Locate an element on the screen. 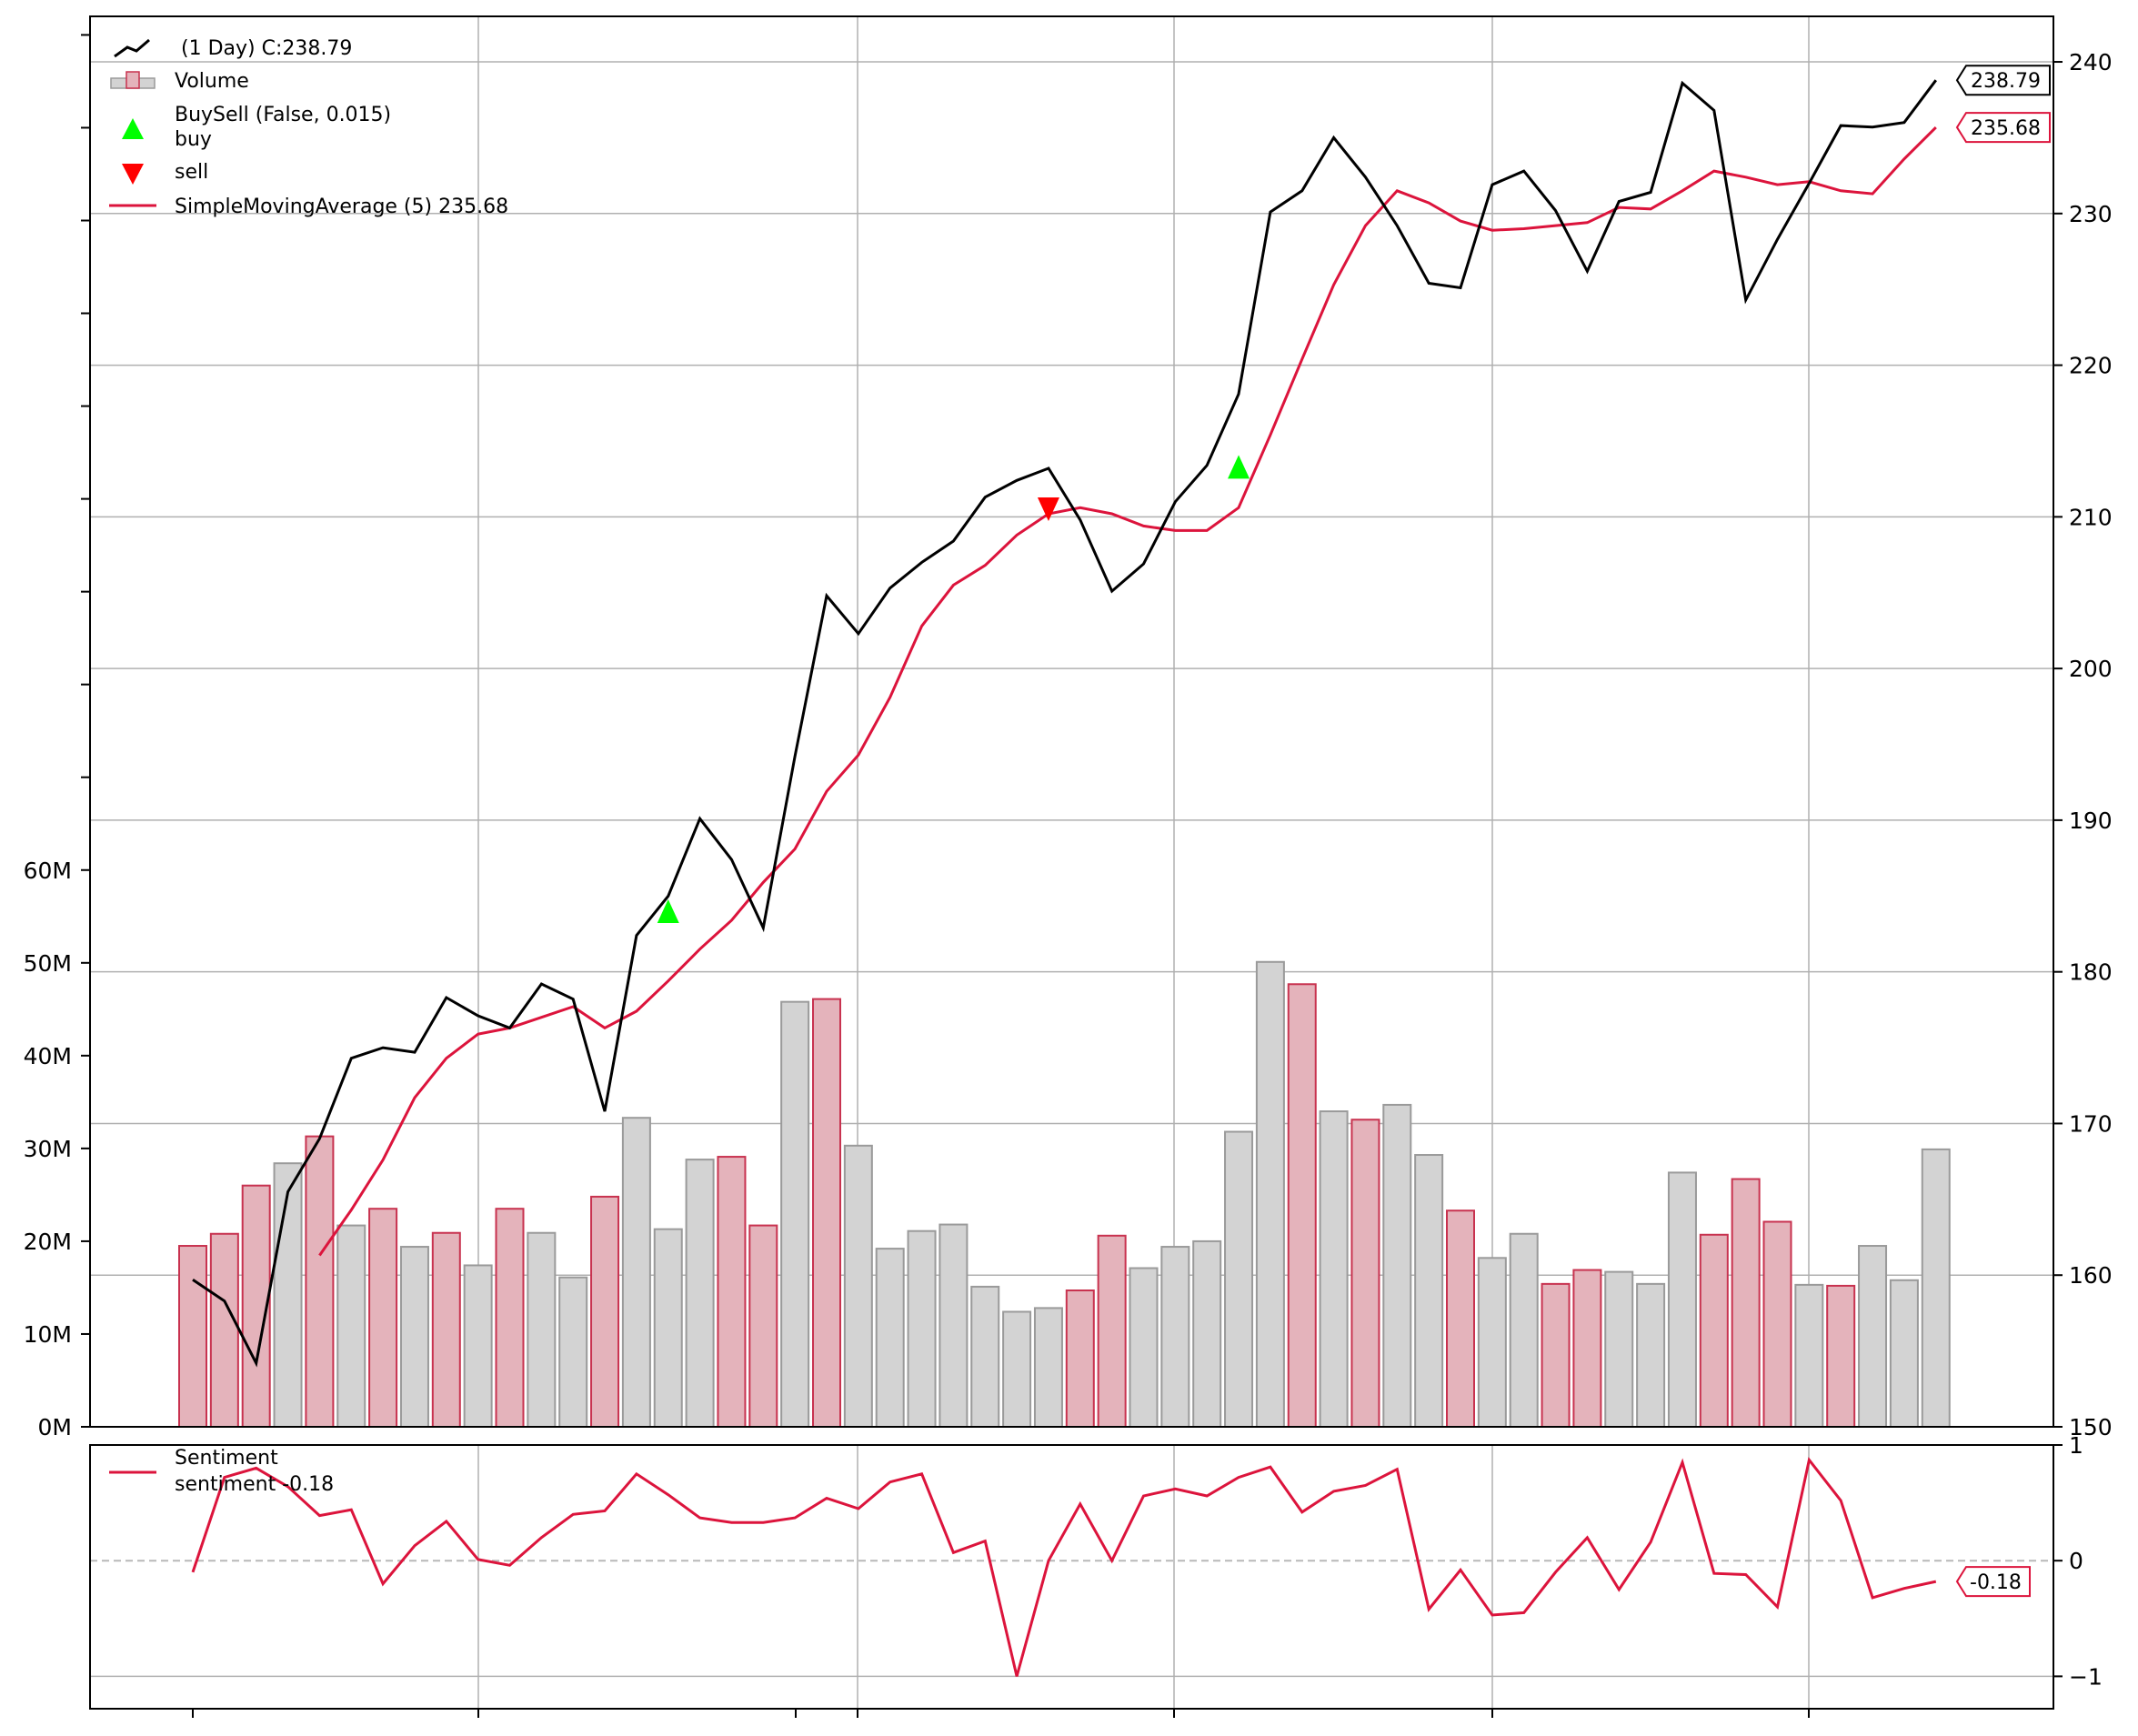 This screenshot has width=2138, height=1736. sentiment-line is located at coordinates (1064, 1567).